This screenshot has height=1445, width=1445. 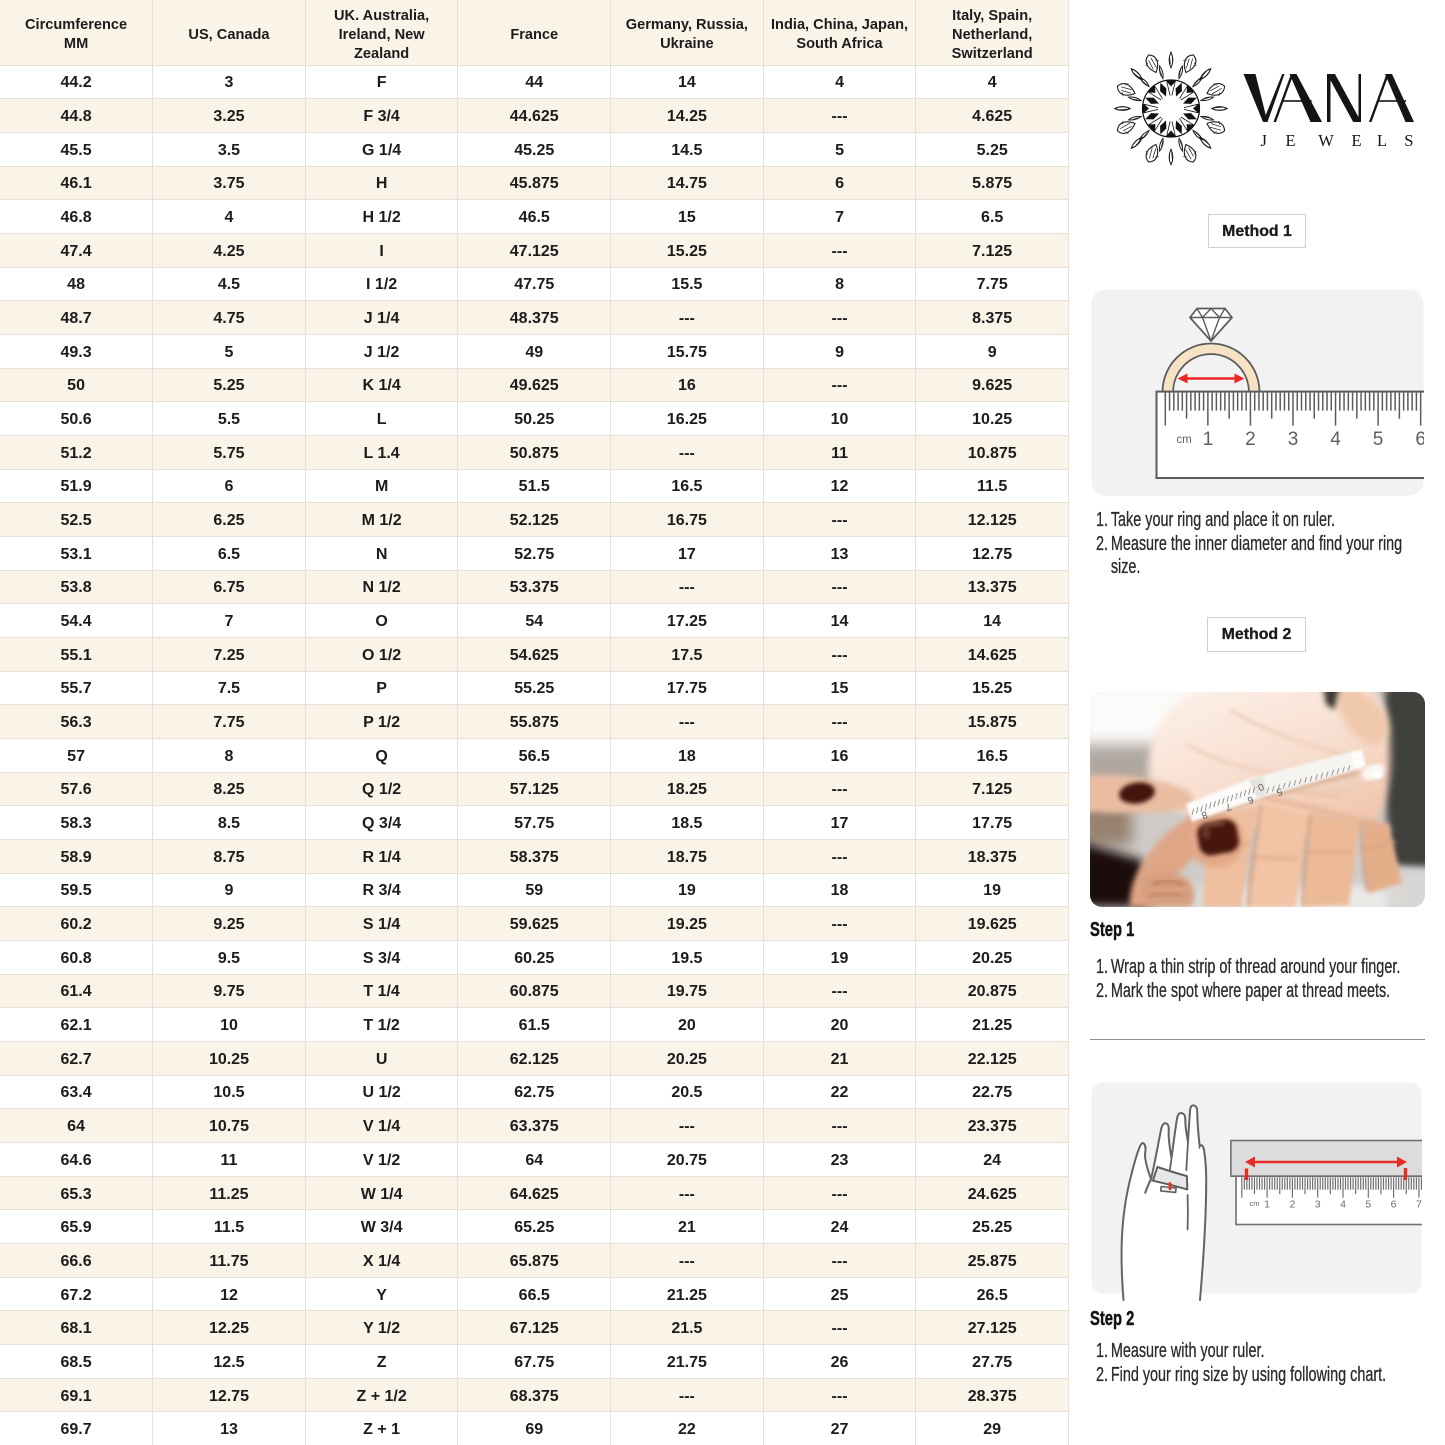 I want to click on svg-text: J, so click(x=1263, y=140).